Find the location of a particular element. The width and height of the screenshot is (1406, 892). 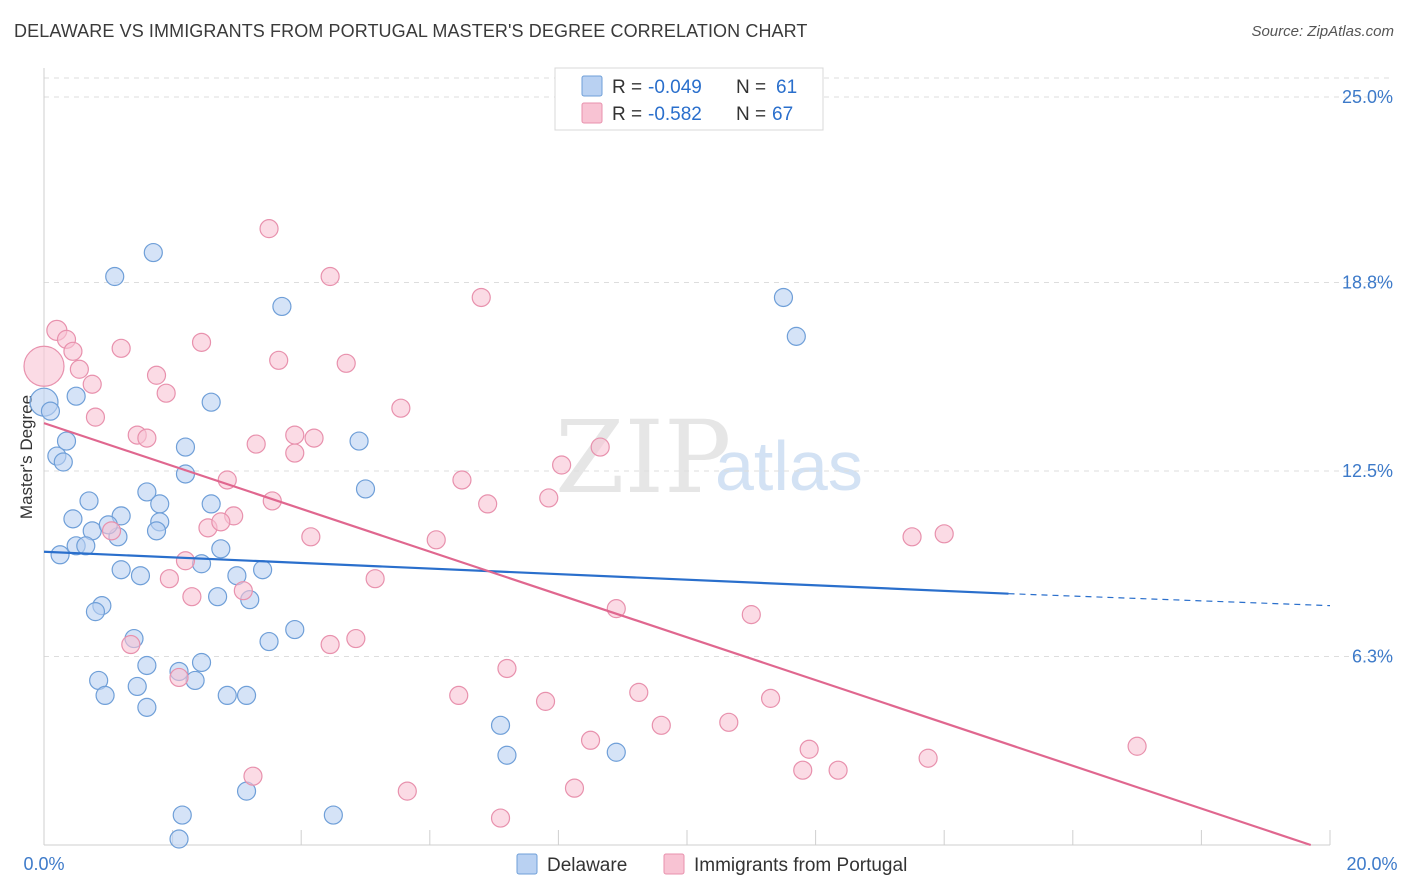

bottom-legend-swatch-delaware is located at coordinates (527, 864).